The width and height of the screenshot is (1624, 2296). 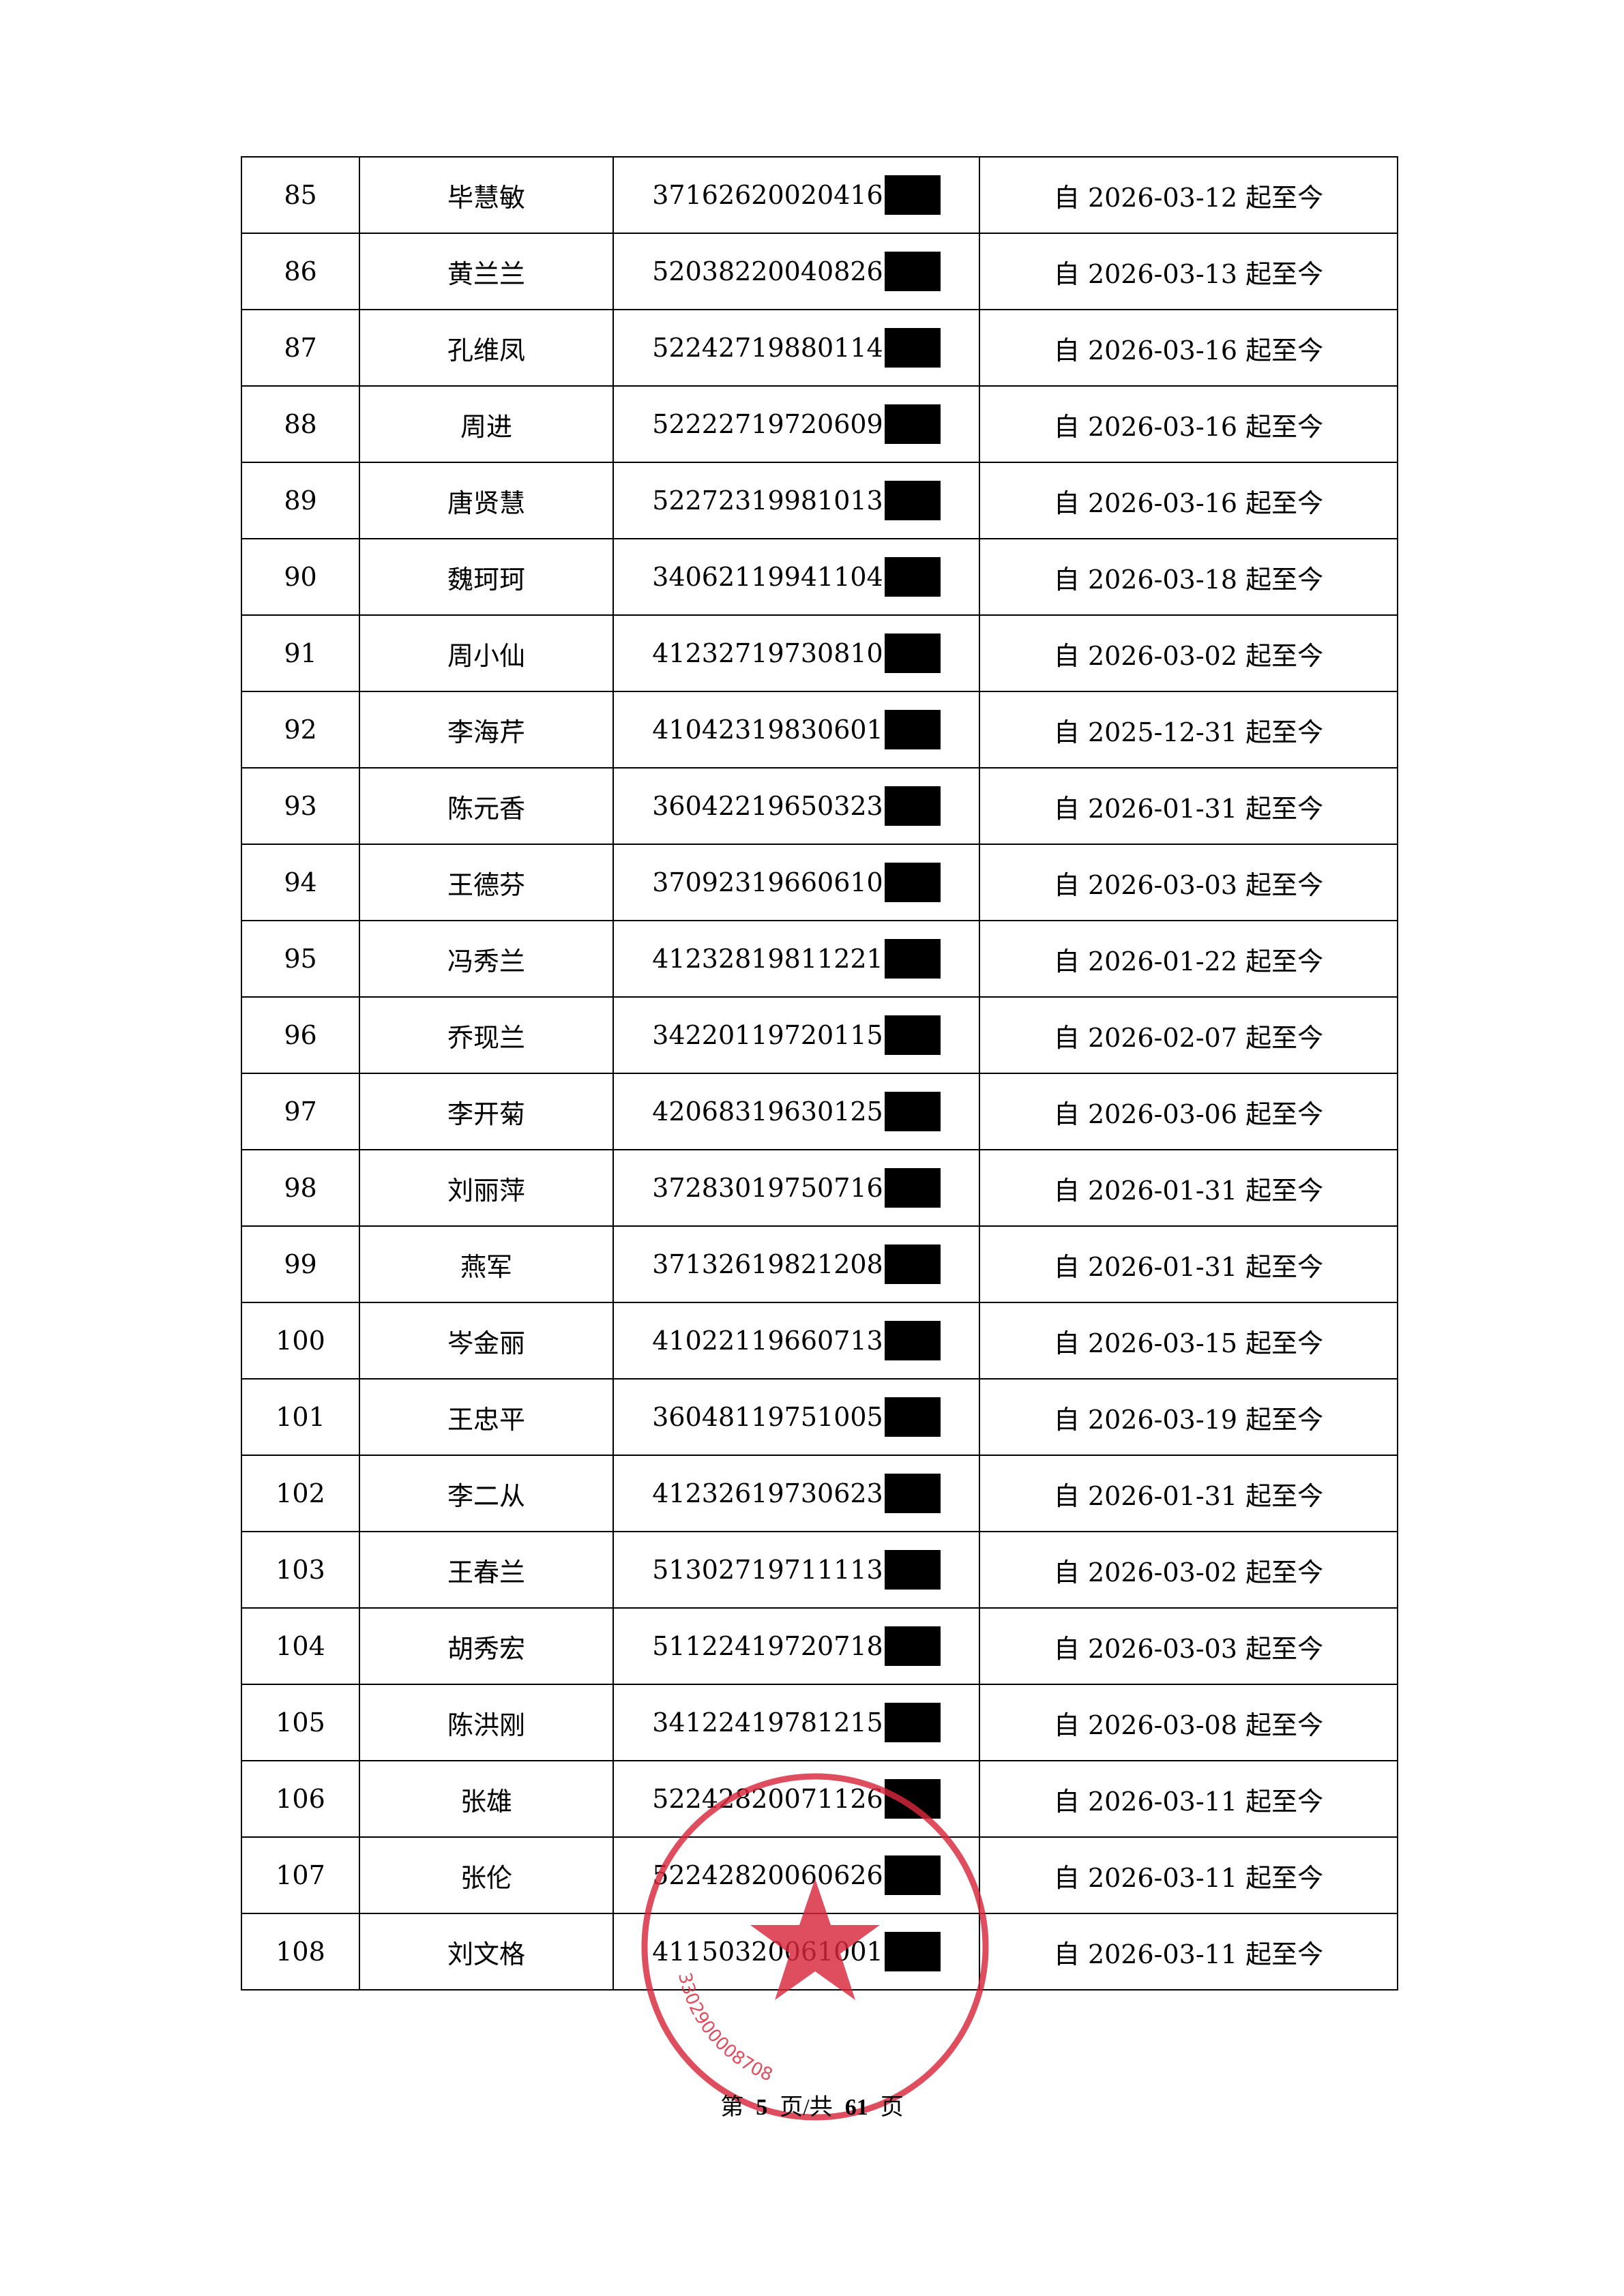 What do you see at coordinates (767, 501) in the screenshot?
I see `id-number: 52272319981013` at bounding box center [767, 501].